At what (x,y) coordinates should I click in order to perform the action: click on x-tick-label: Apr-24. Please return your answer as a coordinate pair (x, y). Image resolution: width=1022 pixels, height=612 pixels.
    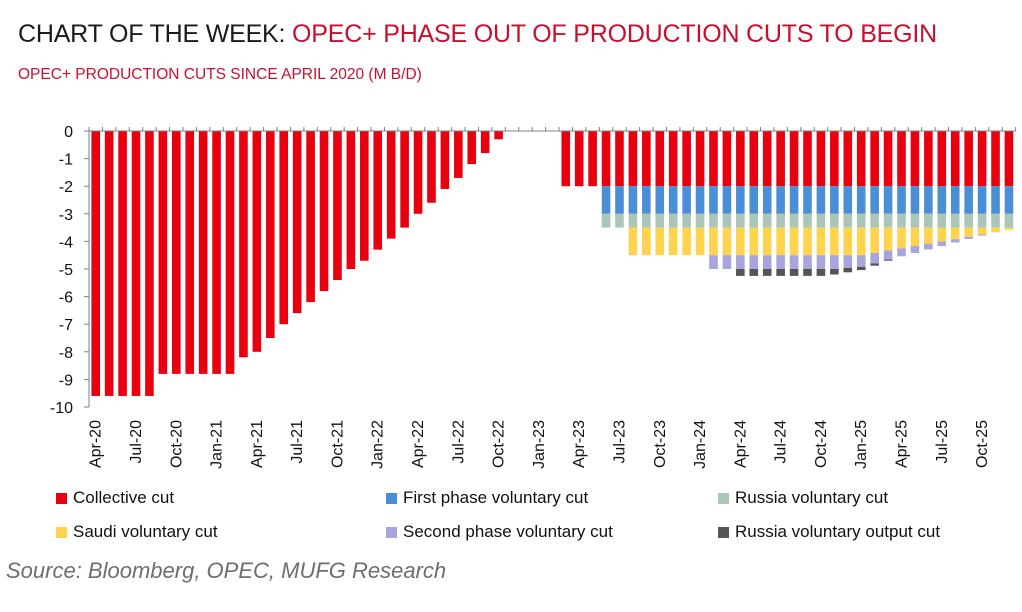
    Looking at the image, I should click on (740, 444).